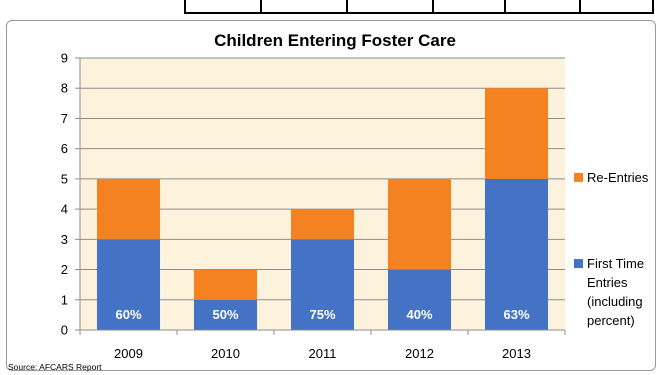 This screenshot has height=375, width=659. I want to click on data-label-percent: 75%, so click(322, 314).